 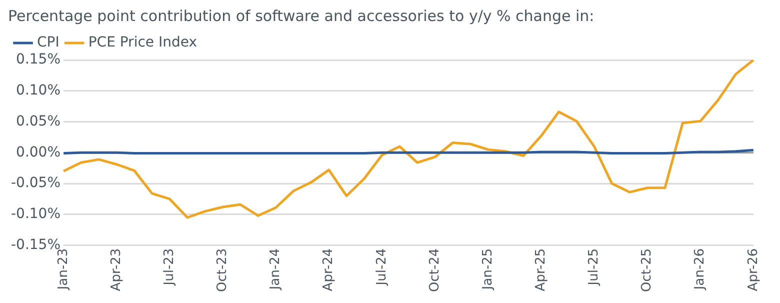 I want to click on y-tick-label: 0.00%, so click(x=38, y=152).